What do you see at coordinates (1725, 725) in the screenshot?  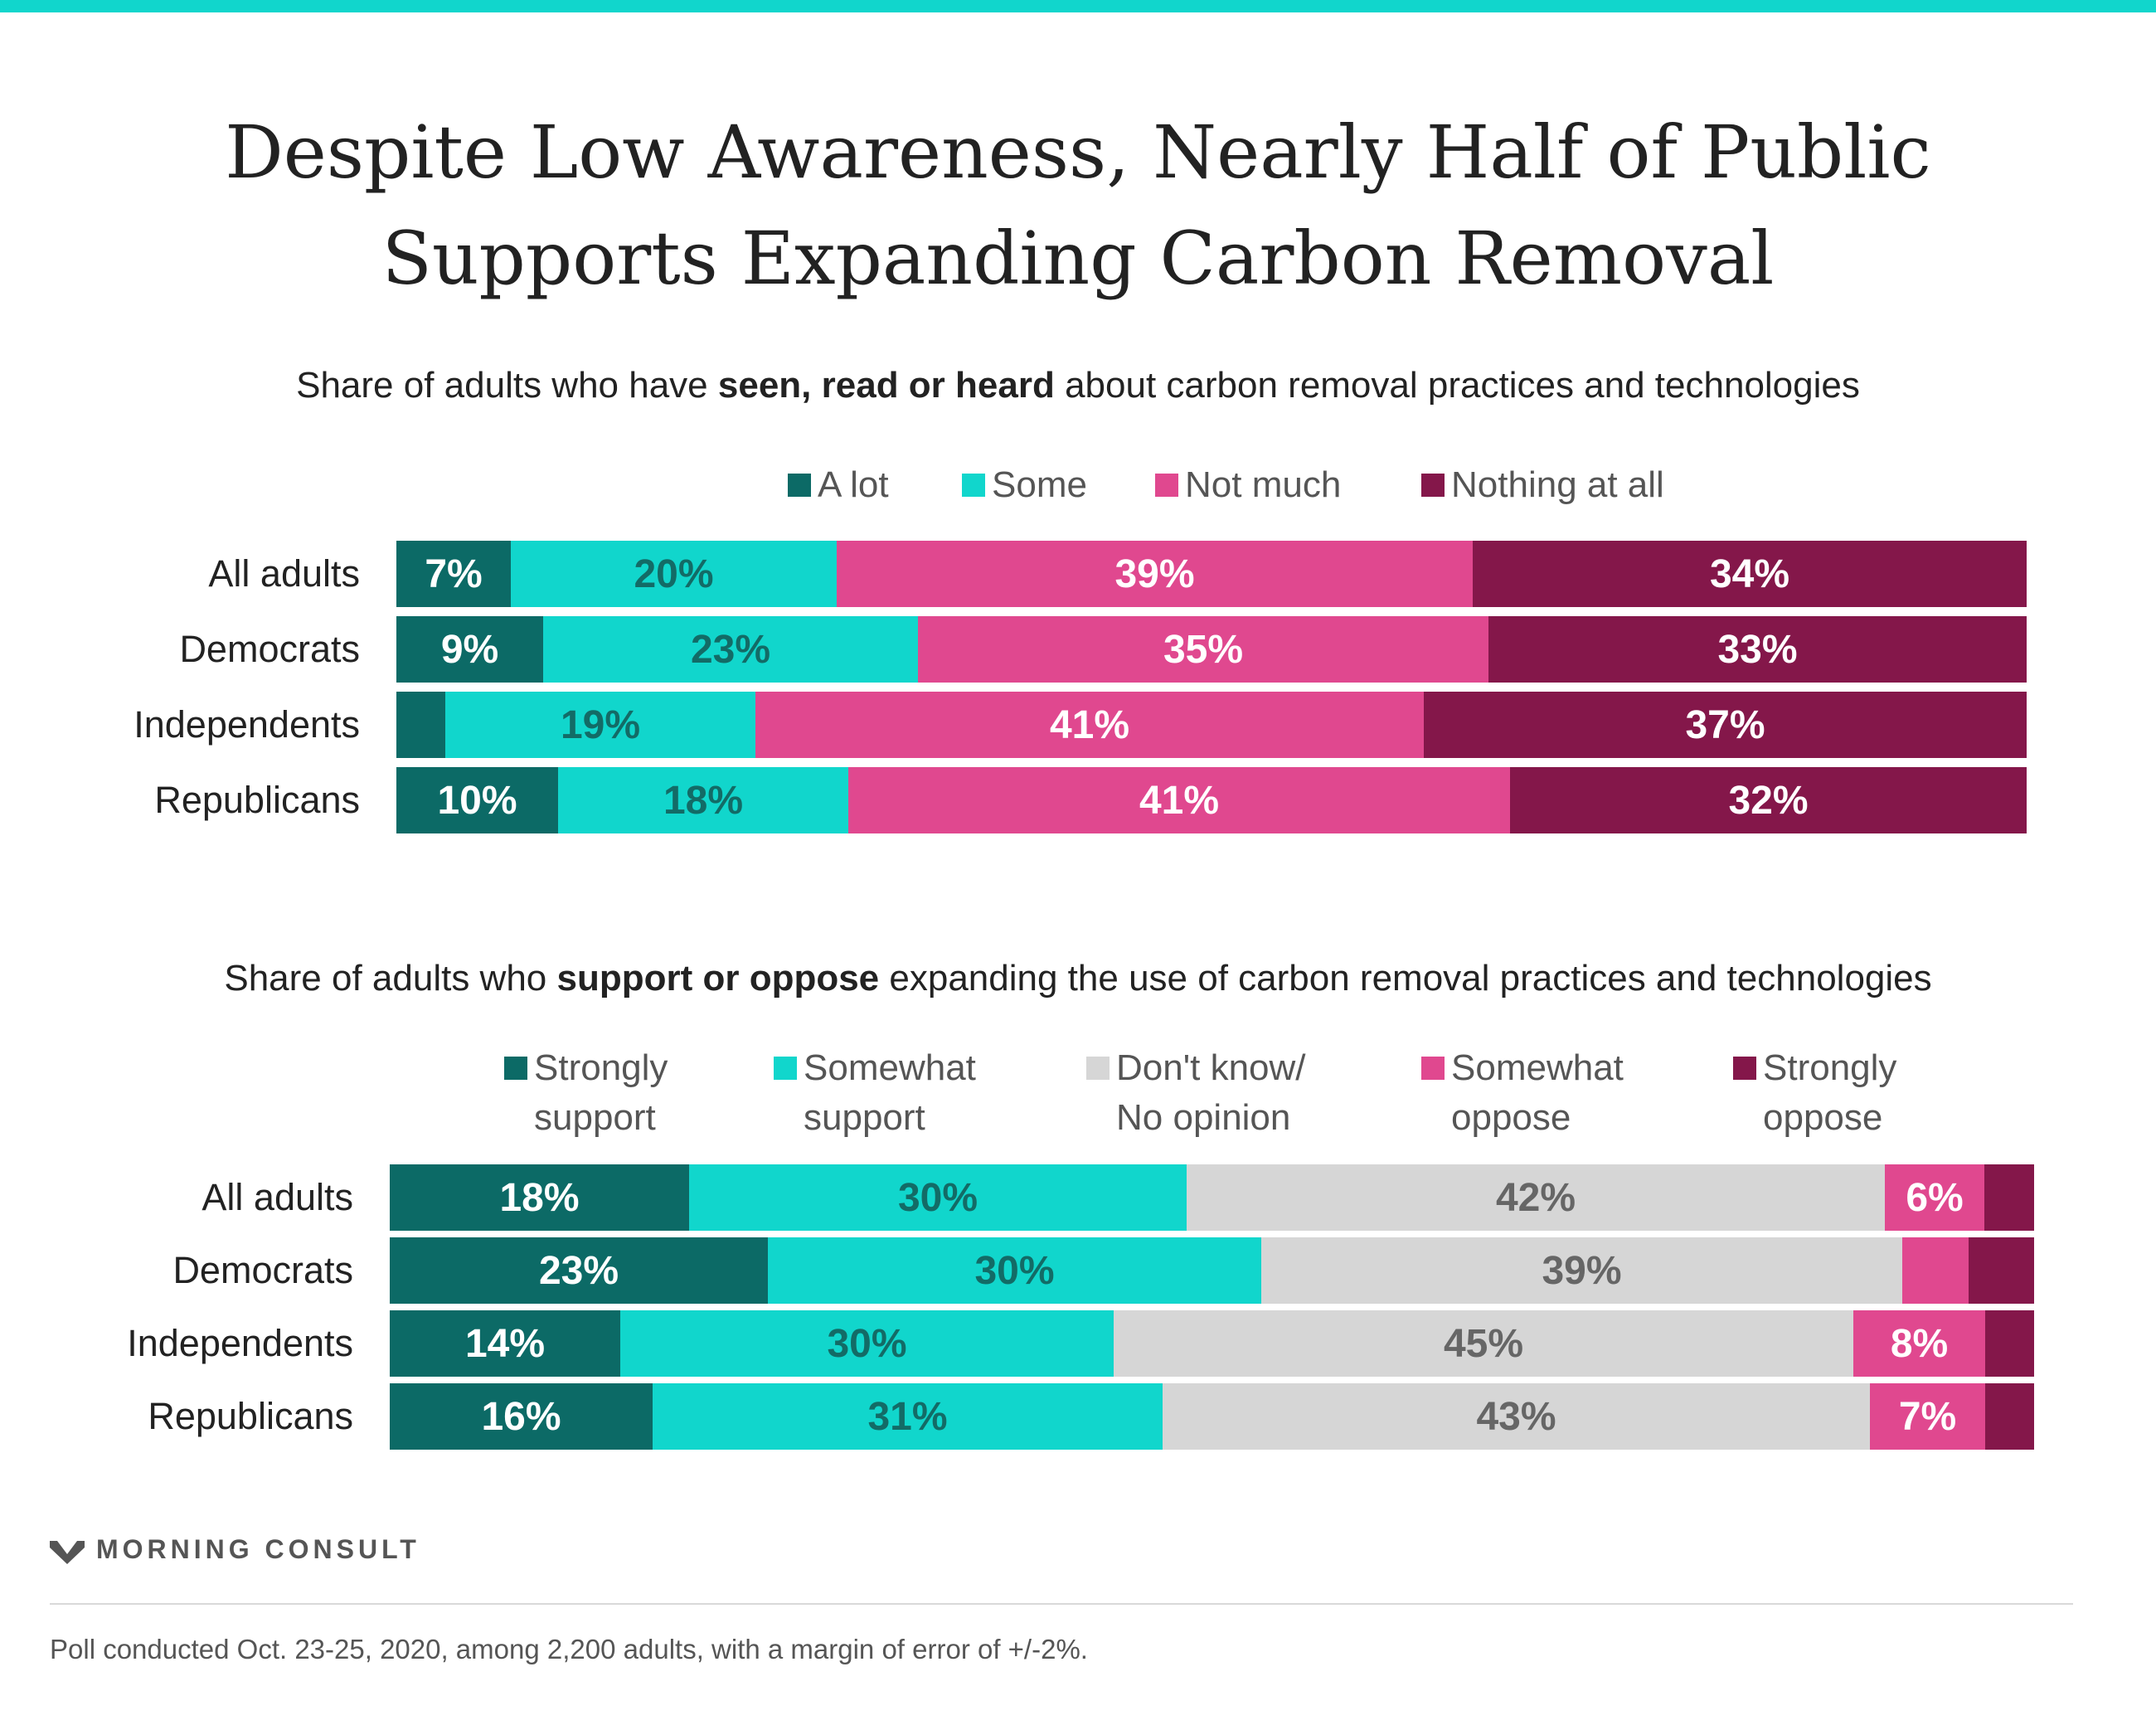 I see `bar-segment-nothing-at-all-independents: 37%` at bounding box center [1725, 725].